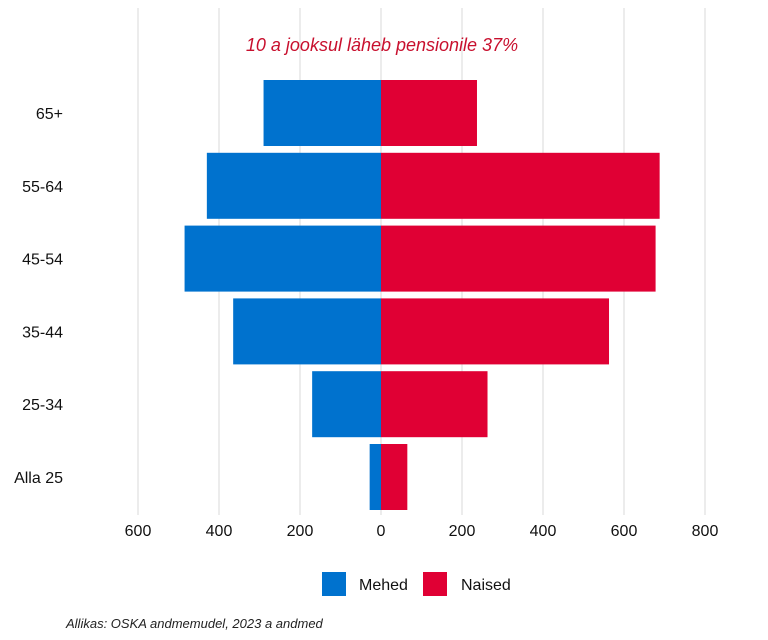 The image size is (768, 640). I want to click on legend-label-naised: Naised, so click(486, 585).